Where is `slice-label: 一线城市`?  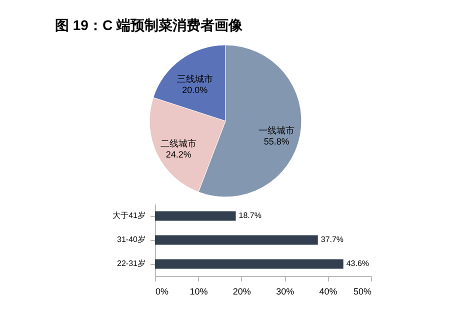 slice-label: 一线城市 is located at coordinates (276, 130).